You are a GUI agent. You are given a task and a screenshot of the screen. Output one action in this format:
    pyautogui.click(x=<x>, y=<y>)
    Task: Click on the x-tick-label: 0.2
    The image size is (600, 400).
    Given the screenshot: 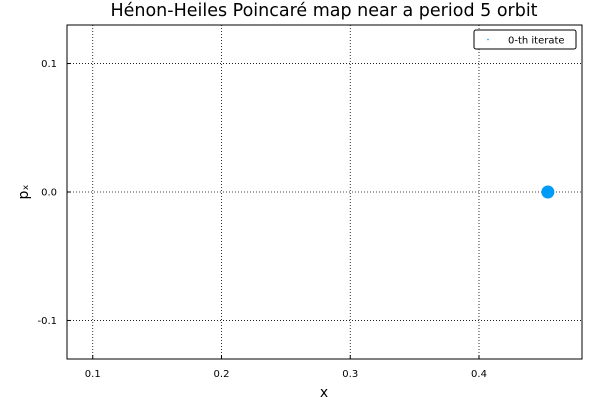 What is the action you would take?
    pyautogui.click(x=222, y=374)
    